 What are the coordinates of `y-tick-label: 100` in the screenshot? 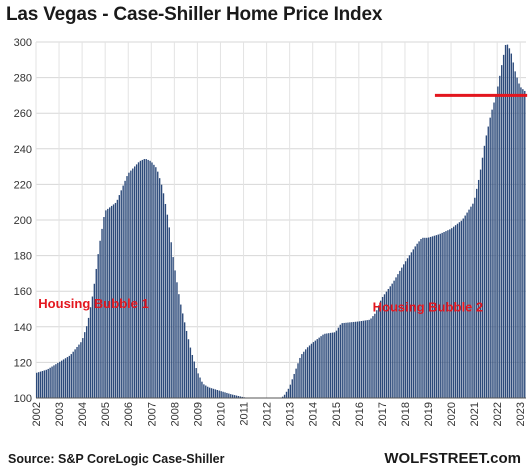 It's located at (23, 399).